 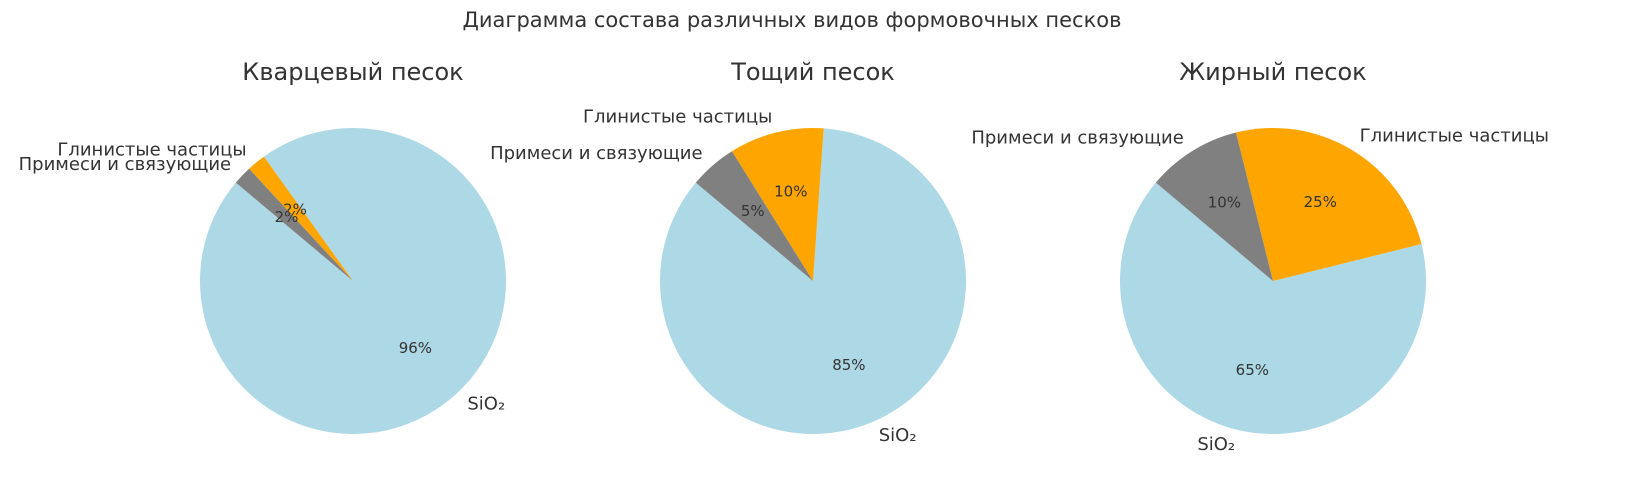 I want to click on percent-label: 96%, so click(x=415, y=348).